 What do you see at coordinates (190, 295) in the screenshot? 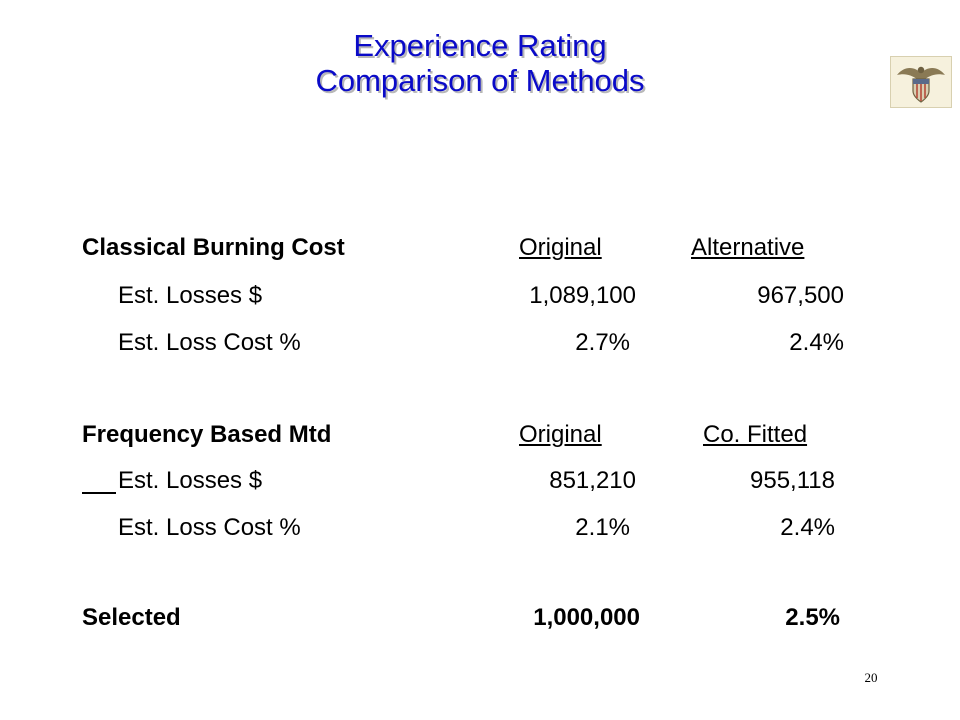
I see `classical-row-losses-label: Est. Losses $` at bounding box center [190, 295].